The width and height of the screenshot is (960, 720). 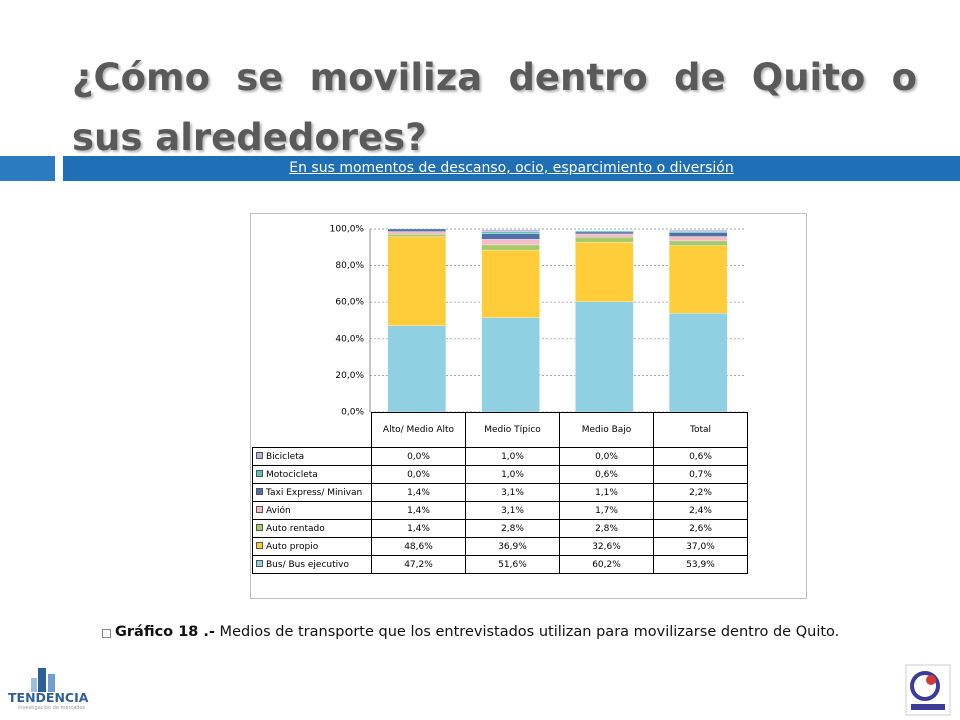 What do you see at coordinates (48, 697) in the screenshot?
I see `logo-name: TENDENCIA` at bounding box center [48, 697].